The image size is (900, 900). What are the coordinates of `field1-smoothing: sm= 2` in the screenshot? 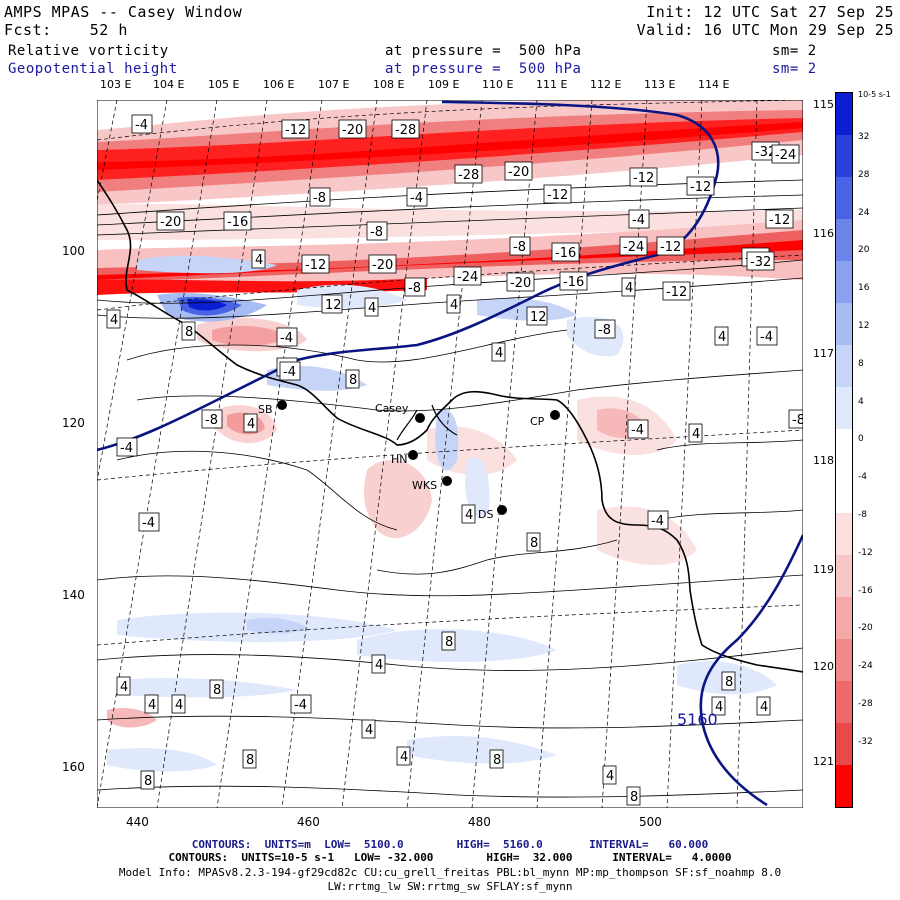 It's located at (794, 51).